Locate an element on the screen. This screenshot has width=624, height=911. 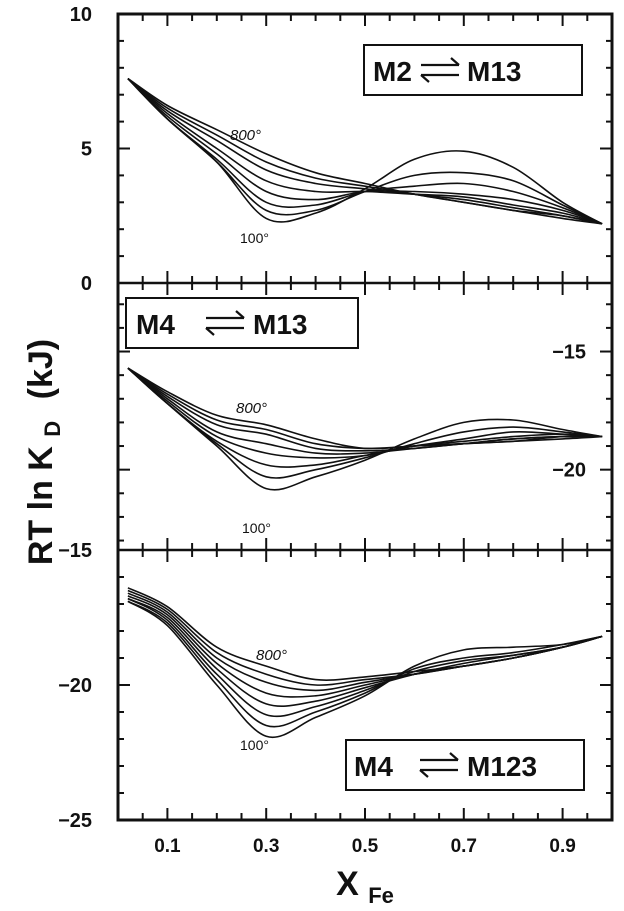
x-axis-title-sub: Fe is located at coordinates (381, 895).